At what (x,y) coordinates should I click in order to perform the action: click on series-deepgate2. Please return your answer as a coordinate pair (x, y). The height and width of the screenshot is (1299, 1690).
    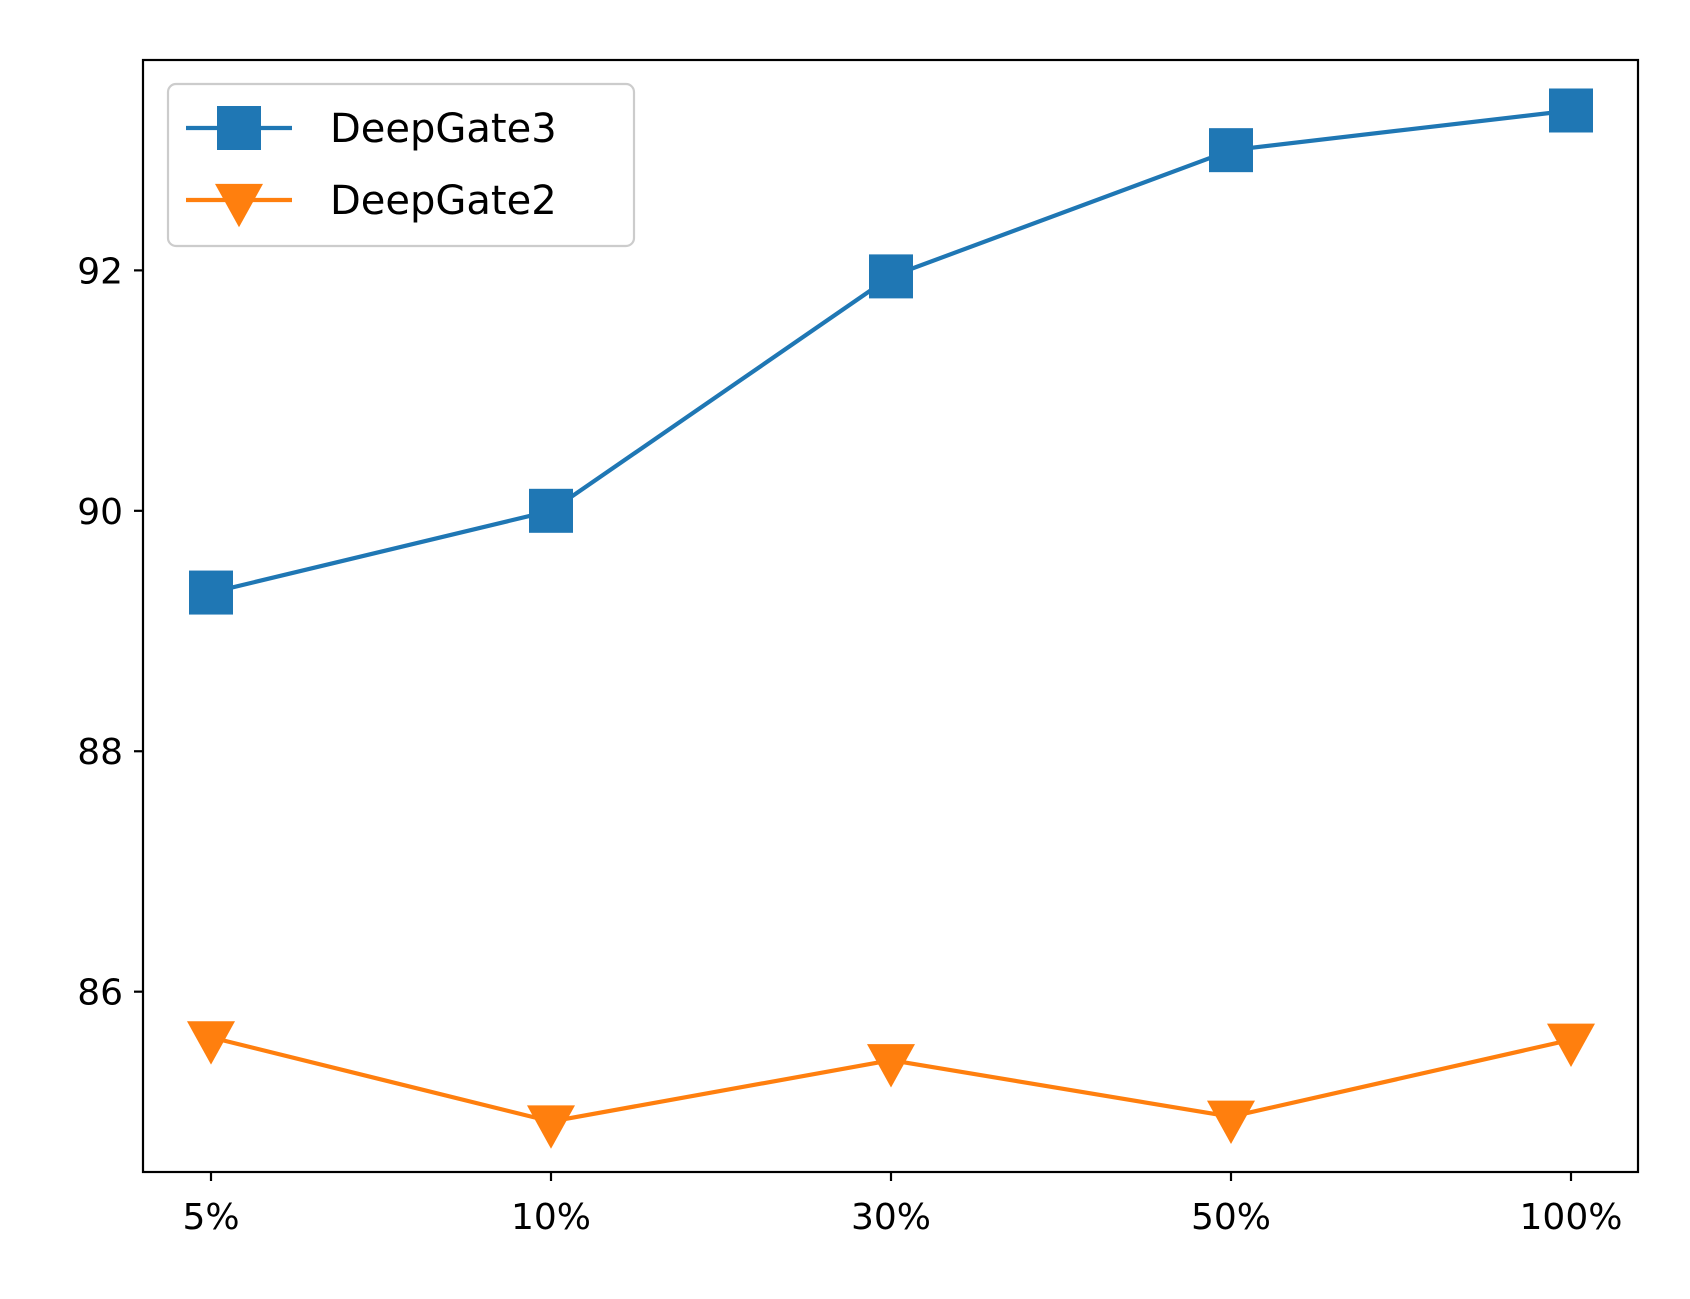
    Looking at the image, I should click on (891, 1085).